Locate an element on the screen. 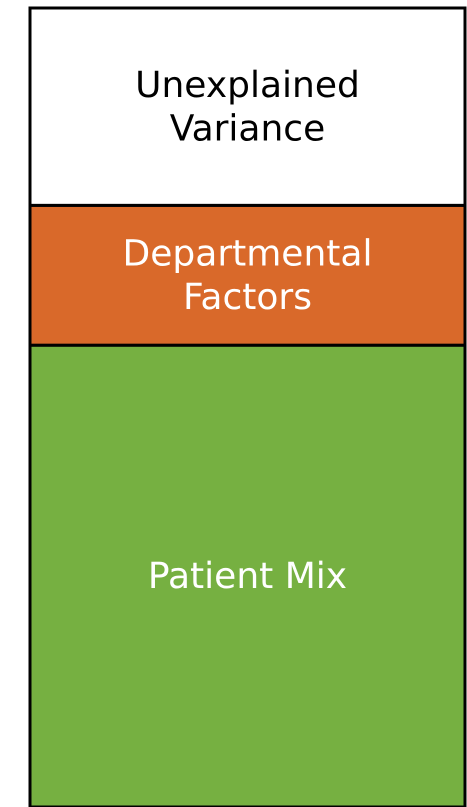  series-label: Departmental Factors is located at coordinates (247, 275).